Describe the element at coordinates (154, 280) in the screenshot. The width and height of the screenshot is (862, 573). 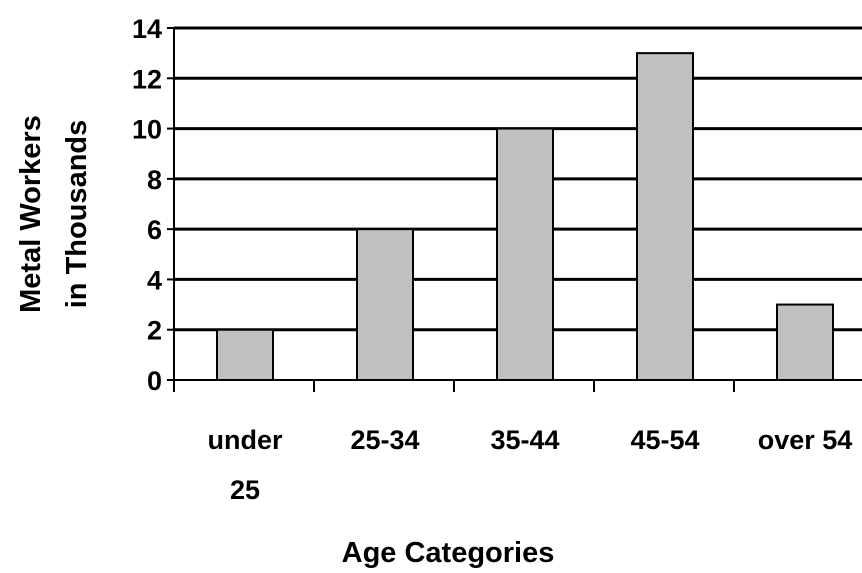
I see `y-tick-label: 4` at that location.